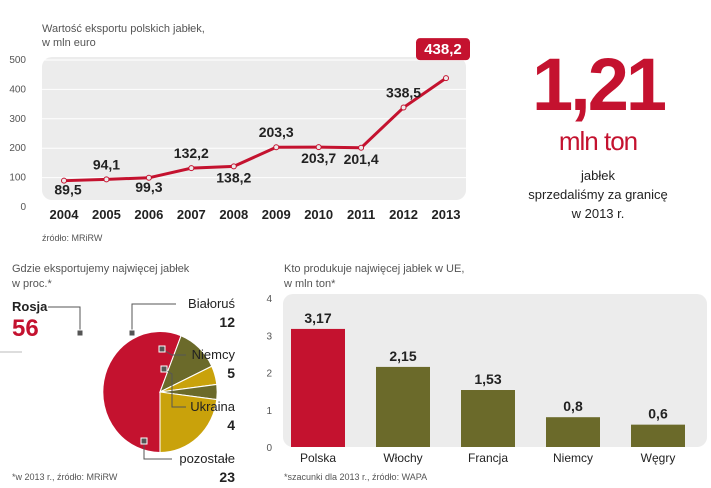 Image resolution: width=711 pixels, height=488 pixels. I want to click on highlight-line3: w 2013 r., so click(598, 213).